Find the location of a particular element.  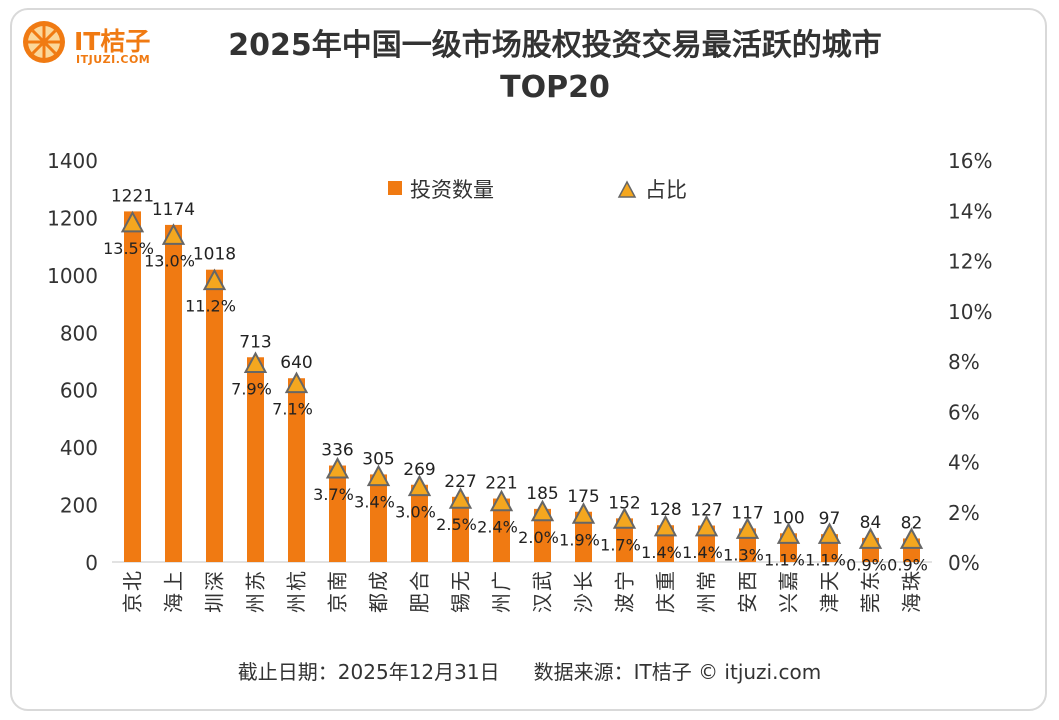

bar-value-label: 1018 is located at coordinates (214, 255).